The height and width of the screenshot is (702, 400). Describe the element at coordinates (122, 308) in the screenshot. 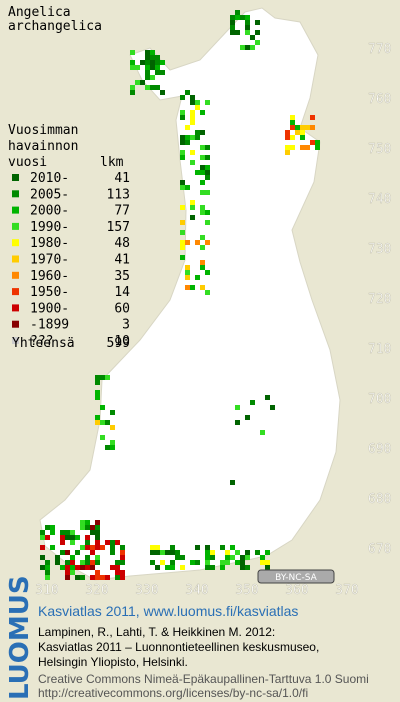

I see `legend-count: 60` at that location.